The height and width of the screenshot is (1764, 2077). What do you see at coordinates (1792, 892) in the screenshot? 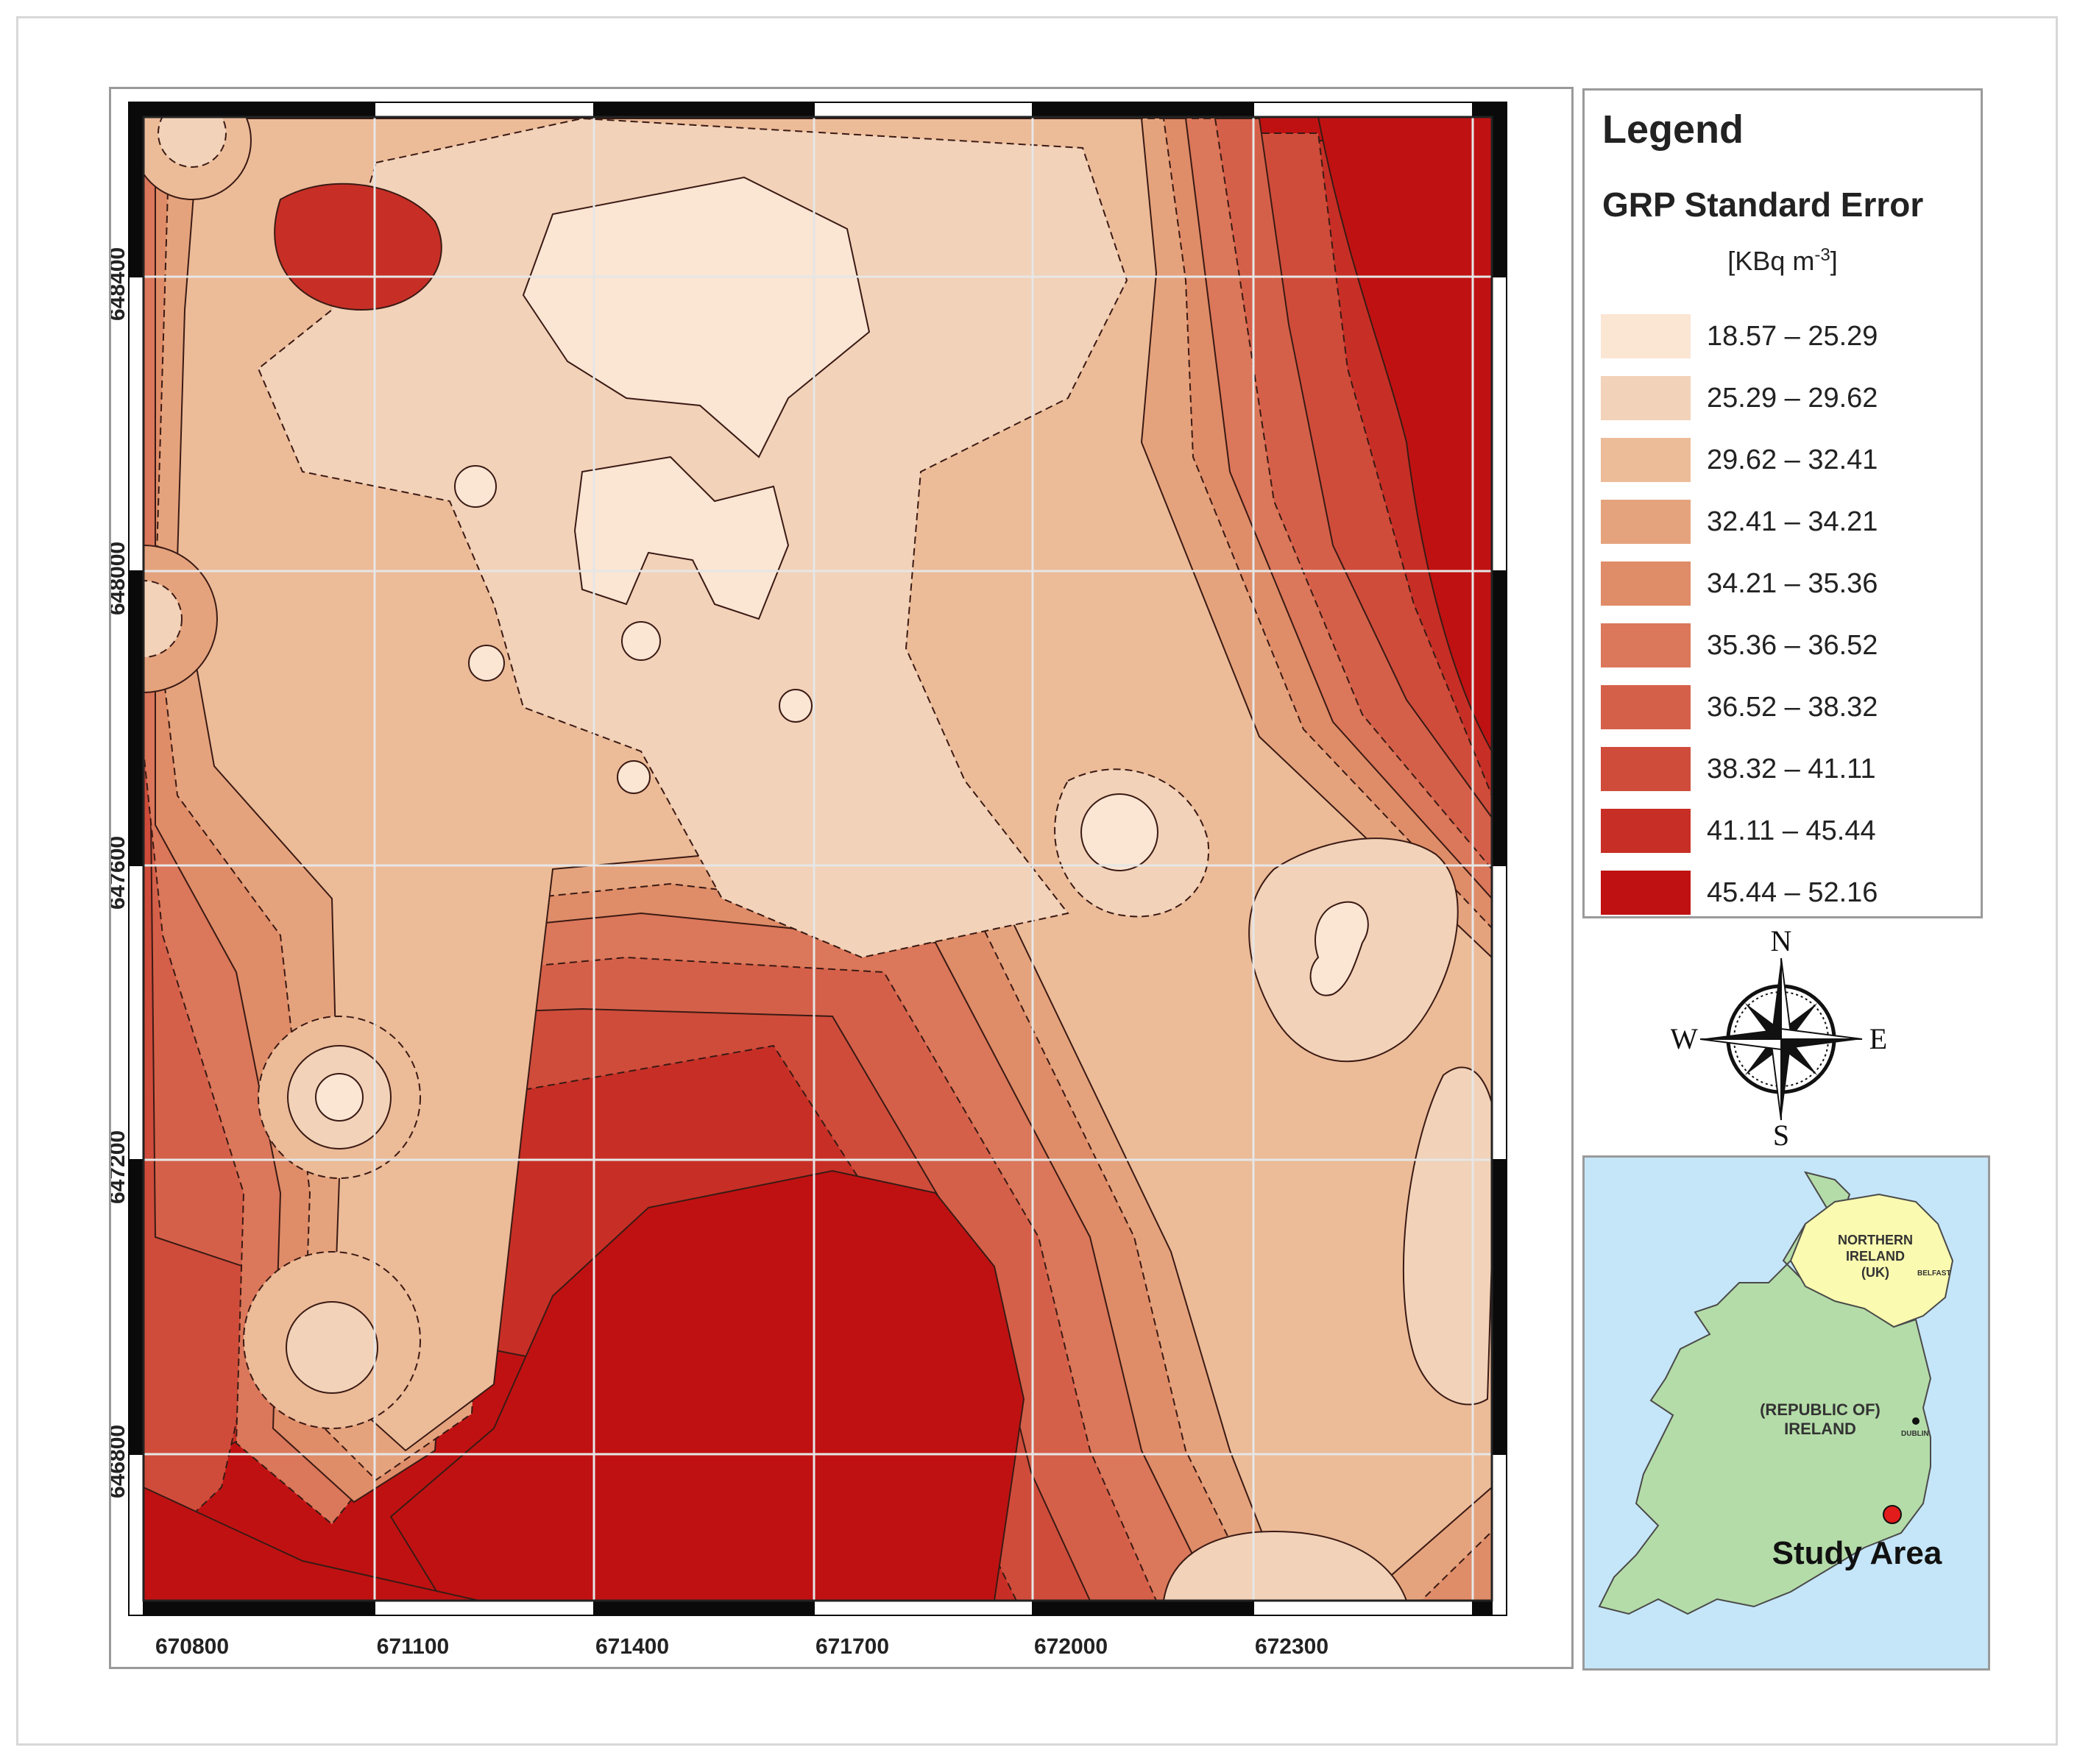
I see `legend-class-label: 45.44 – 52.16` at bounding box center [1792, 892].